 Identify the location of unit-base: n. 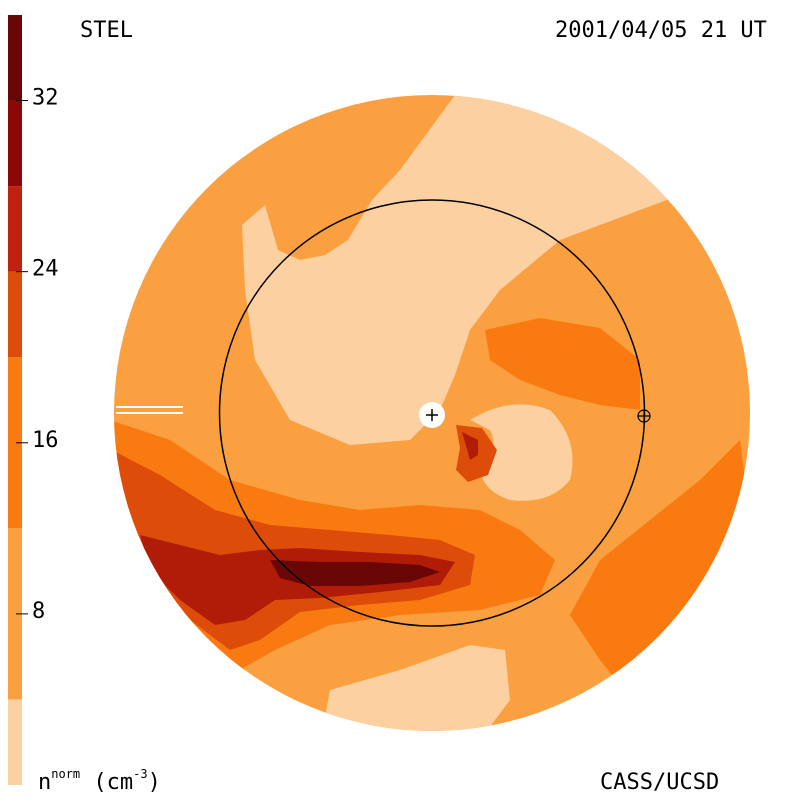
(45, 782).